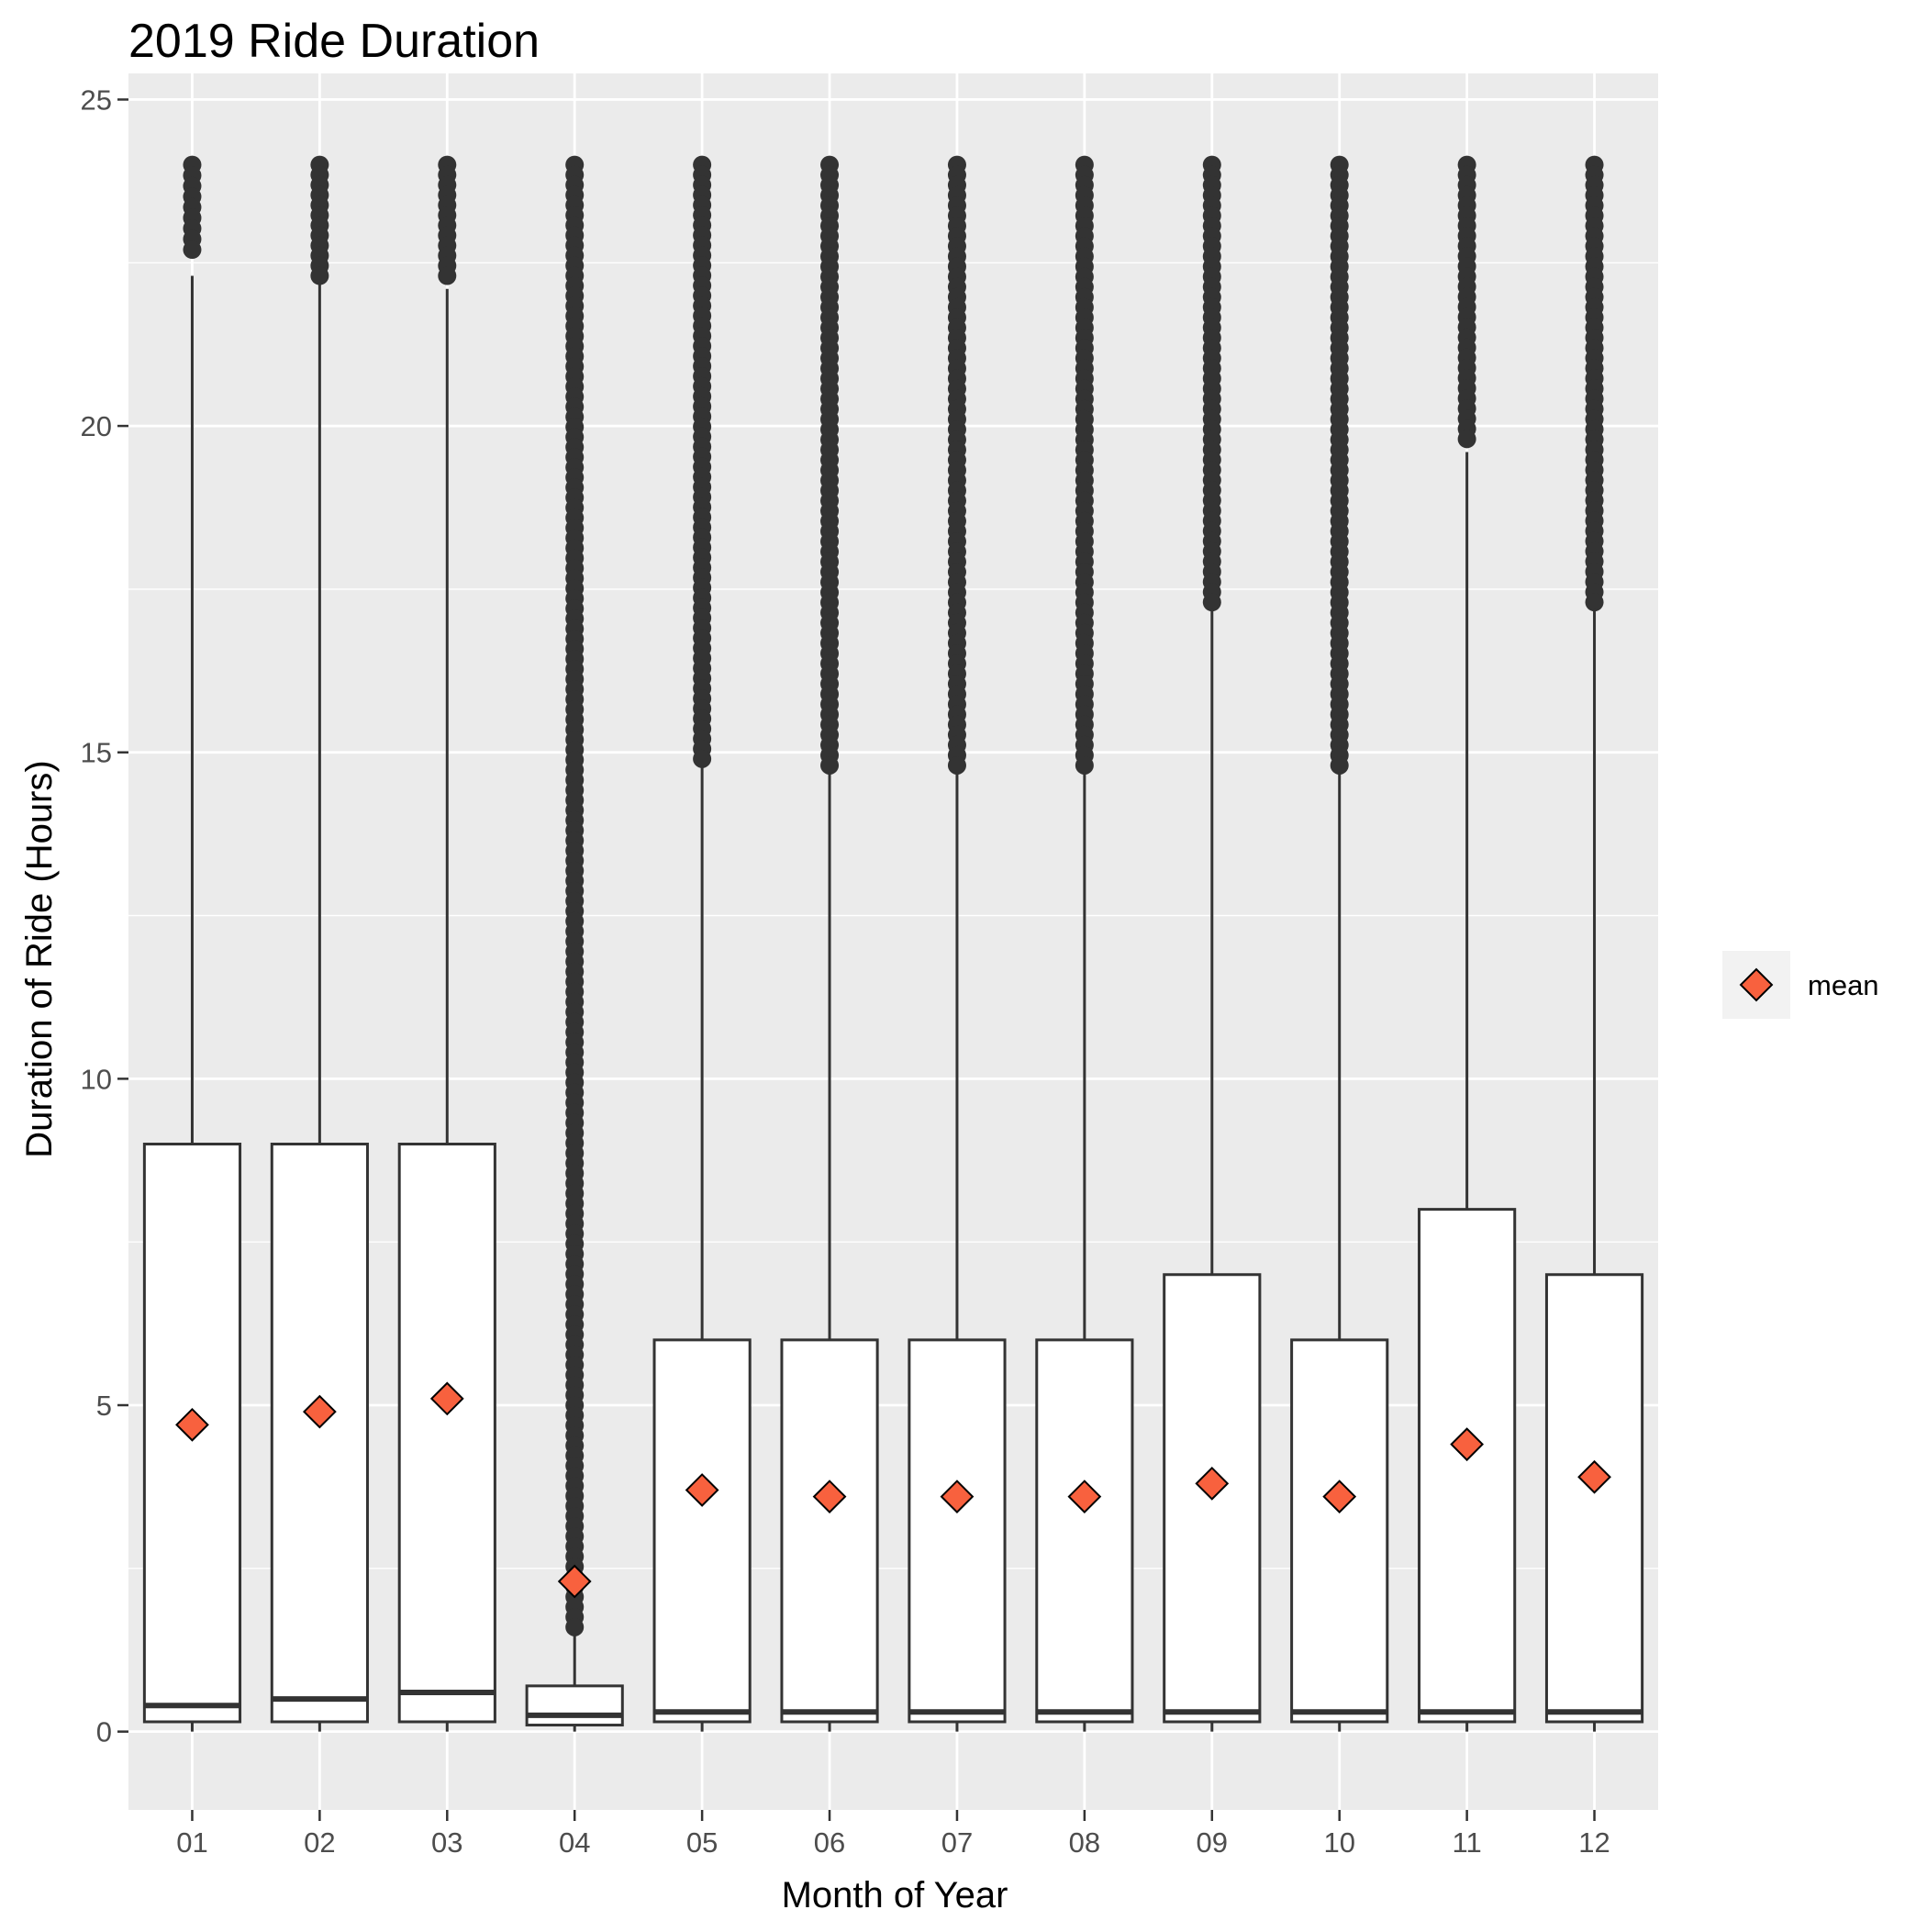 The width and height of the screenshot is (1927, 1932). I want to click on x-tick-label: 09, so click(1212, 1842).